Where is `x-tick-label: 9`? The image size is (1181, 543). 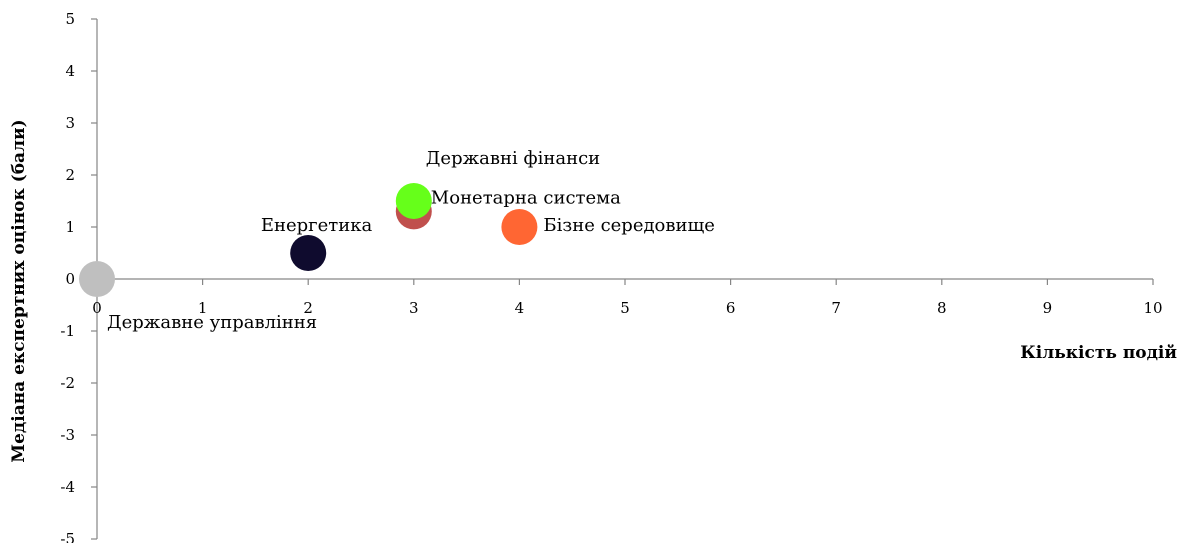
x-tick-label: 9 is located at coordinates (1048, 308).